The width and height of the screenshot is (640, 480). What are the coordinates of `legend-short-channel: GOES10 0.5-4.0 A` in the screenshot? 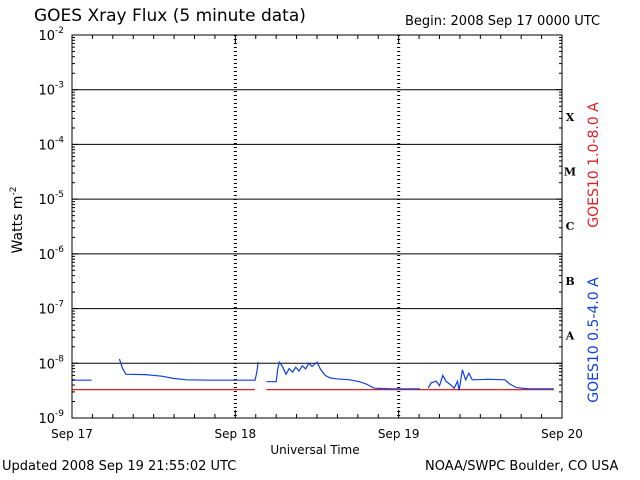 It's located at (594, 340).